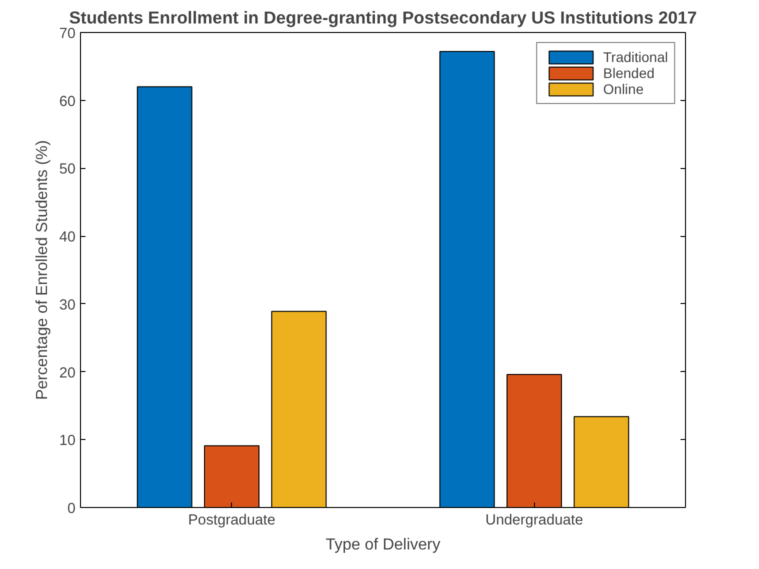 The height and width of the screenshot is (569, 759). Describe the element at coordinates (67, 373) in the screenshot. I see `y-tick-label: 20` at that location.